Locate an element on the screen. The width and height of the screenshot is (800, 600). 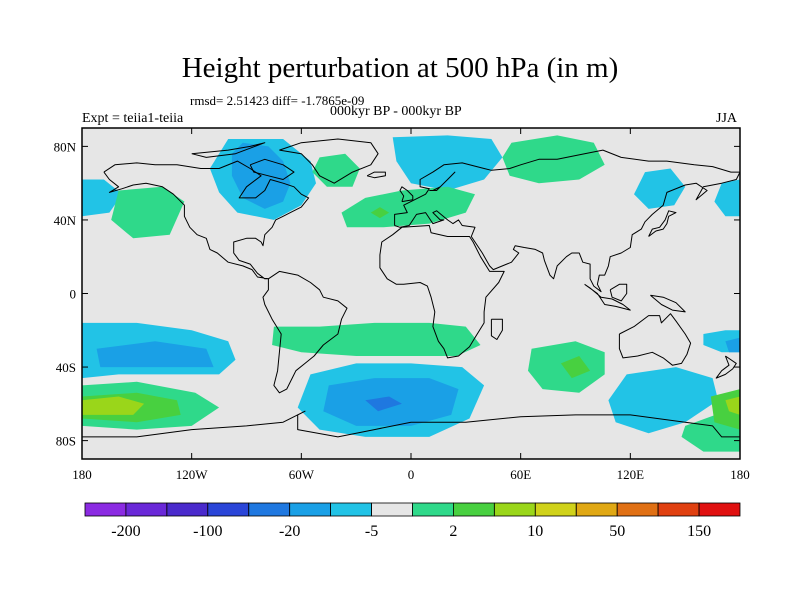
coastline-arctic-islands is located at coordinates (228, 150).